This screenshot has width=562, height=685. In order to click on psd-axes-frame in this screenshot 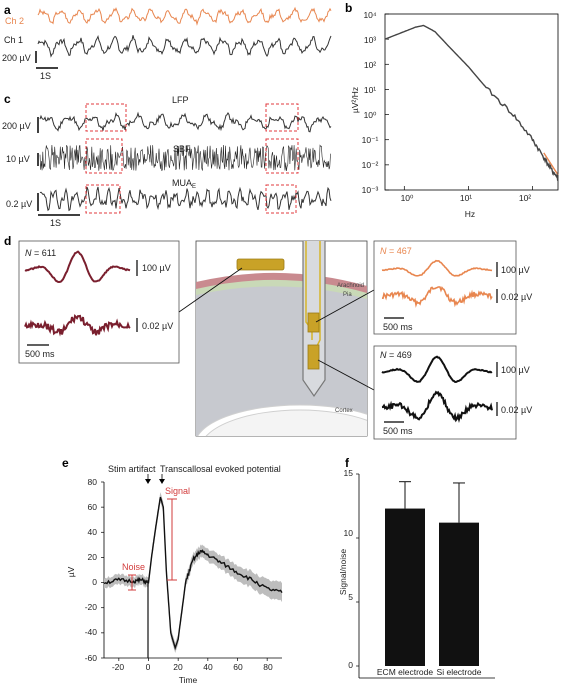, I will do `click(471, 102)`.